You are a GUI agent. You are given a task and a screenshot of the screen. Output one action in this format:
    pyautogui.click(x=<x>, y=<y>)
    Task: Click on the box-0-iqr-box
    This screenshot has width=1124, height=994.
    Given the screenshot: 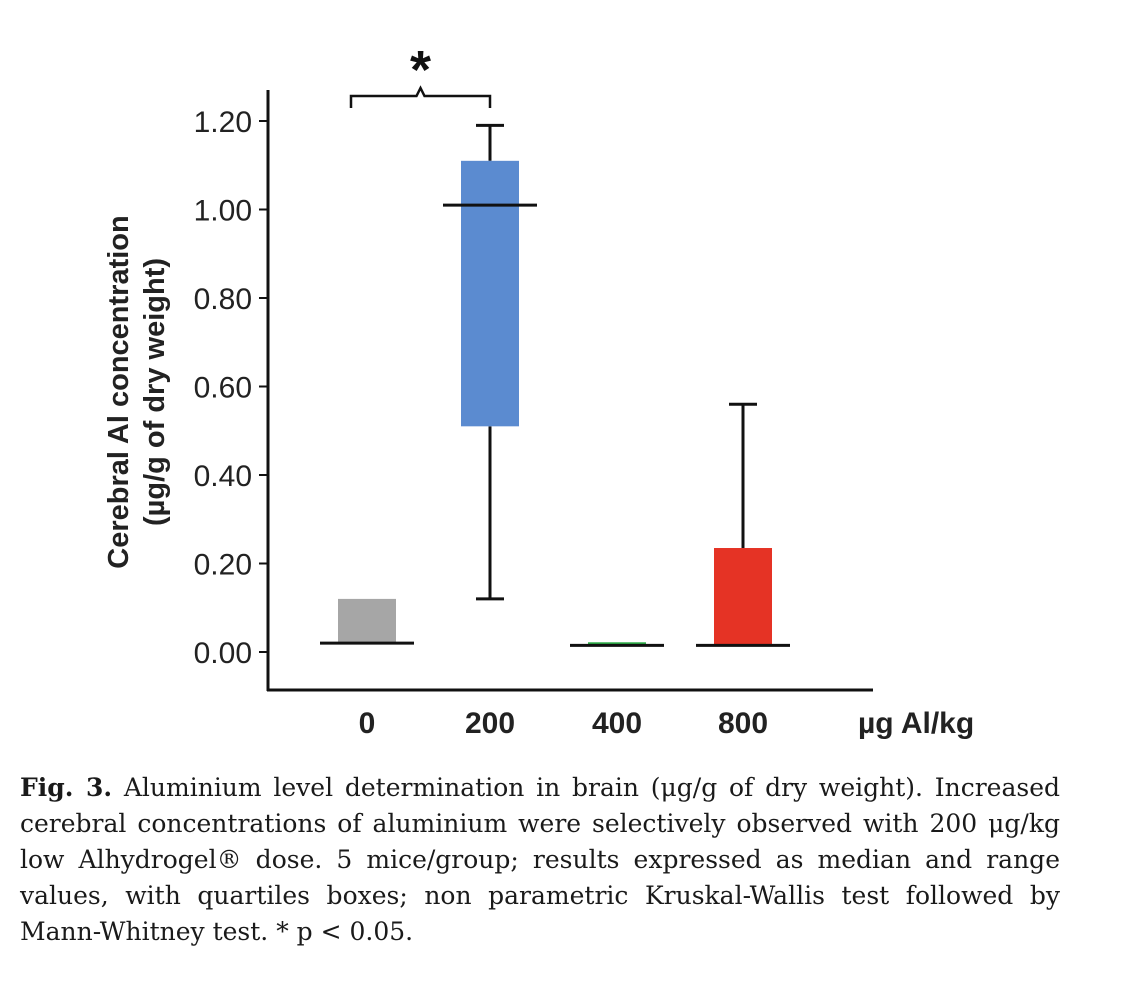 What is the action you would take?
    pyautogui.click(x=367, y=621)
    